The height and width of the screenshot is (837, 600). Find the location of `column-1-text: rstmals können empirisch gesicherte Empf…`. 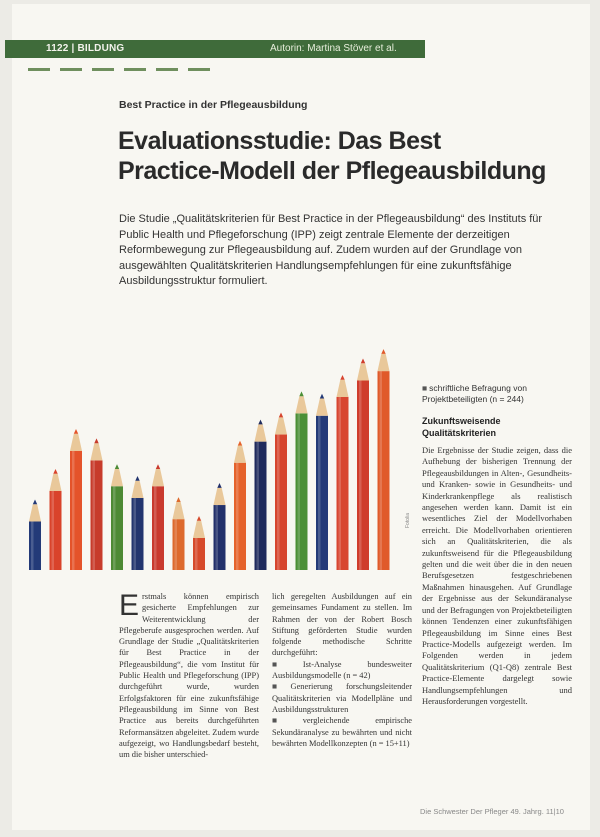

column-1-text: rstmals können empirisch gesicherte Empf… is located at coordinates (189, 676).